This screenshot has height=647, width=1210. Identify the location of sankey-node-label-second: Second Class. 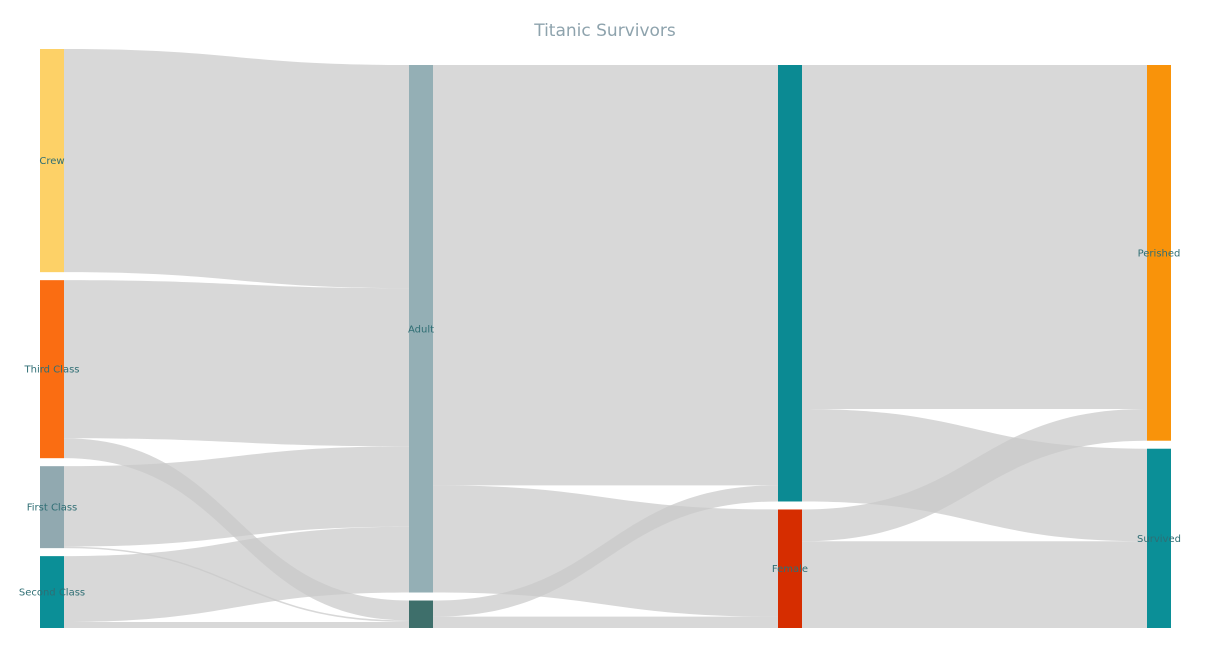
(52, 593).